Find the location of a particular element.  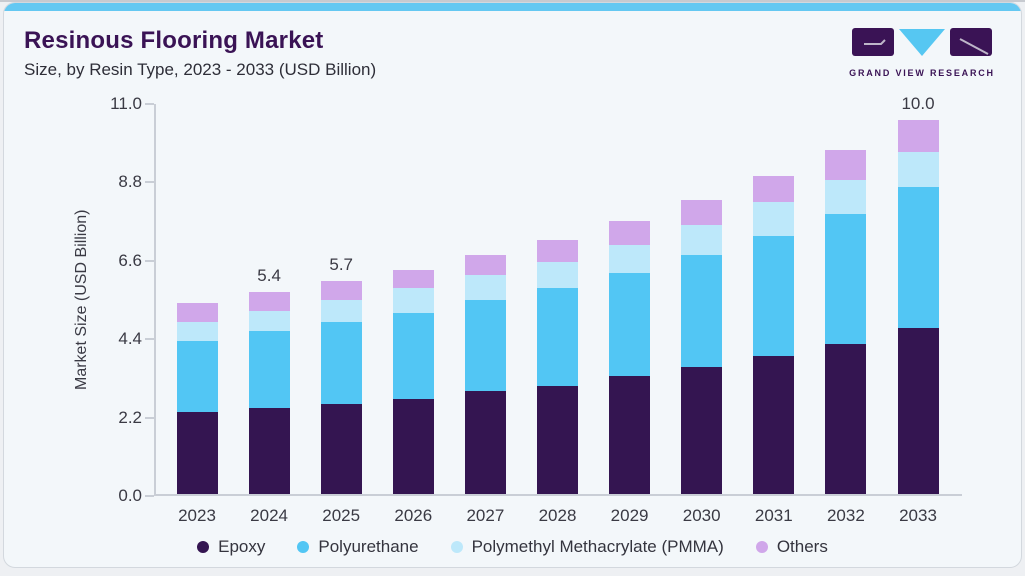

y-tick-label-4.4: 4.4 is located at coordinates (130, 339).